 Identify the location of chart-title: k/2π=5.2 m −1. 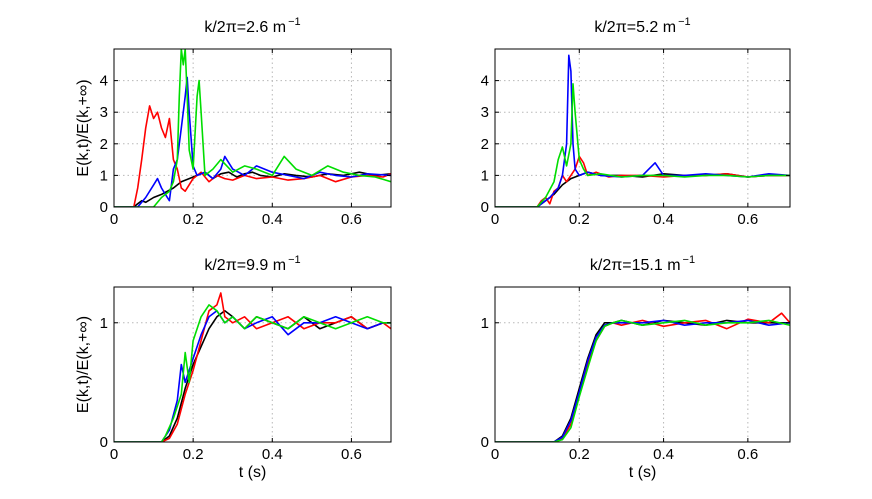
(642, 26).